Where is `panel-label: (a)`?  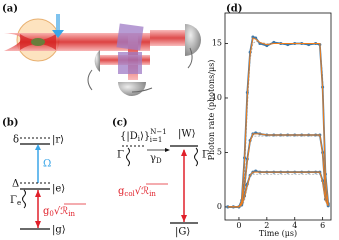
panel-label: (a) is located at coordinates (10, 9).